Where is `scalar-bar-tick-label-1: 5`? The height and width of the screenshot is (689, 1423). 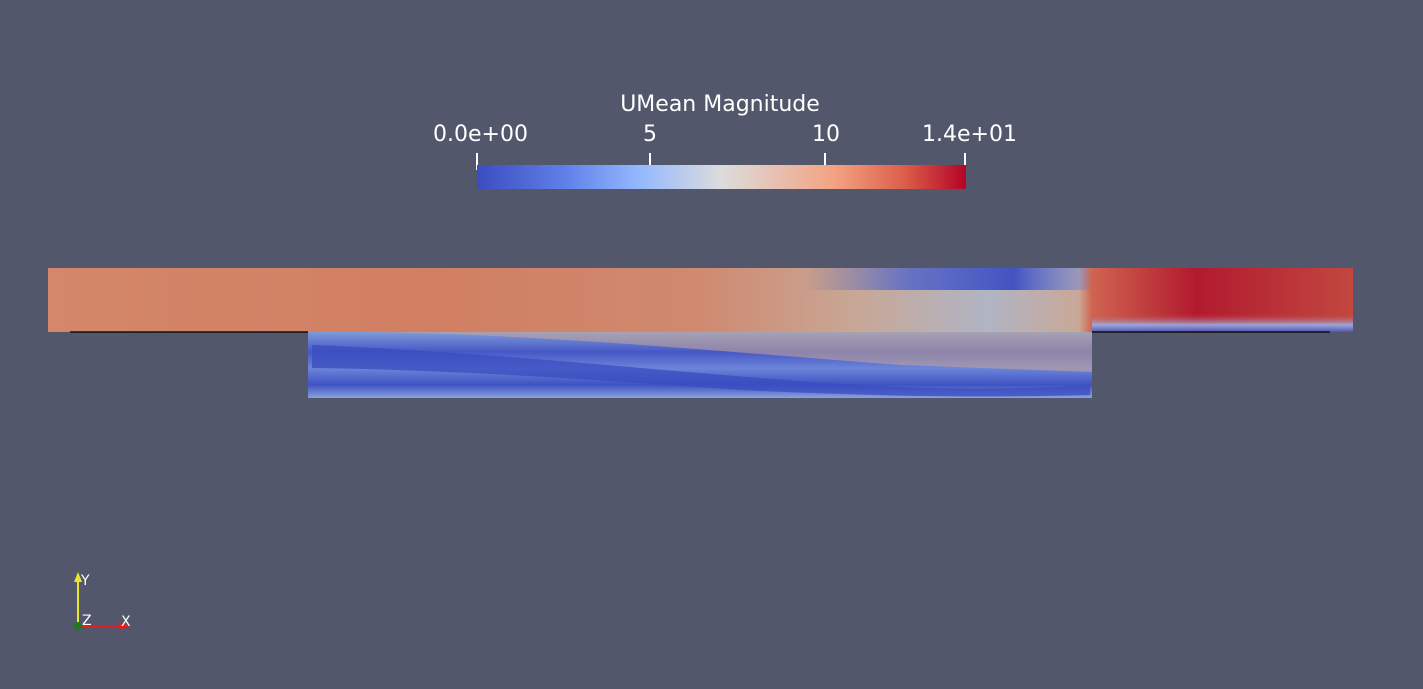 scalar-bar-tick-label-1: 5 is located at coordinates (650, 134).